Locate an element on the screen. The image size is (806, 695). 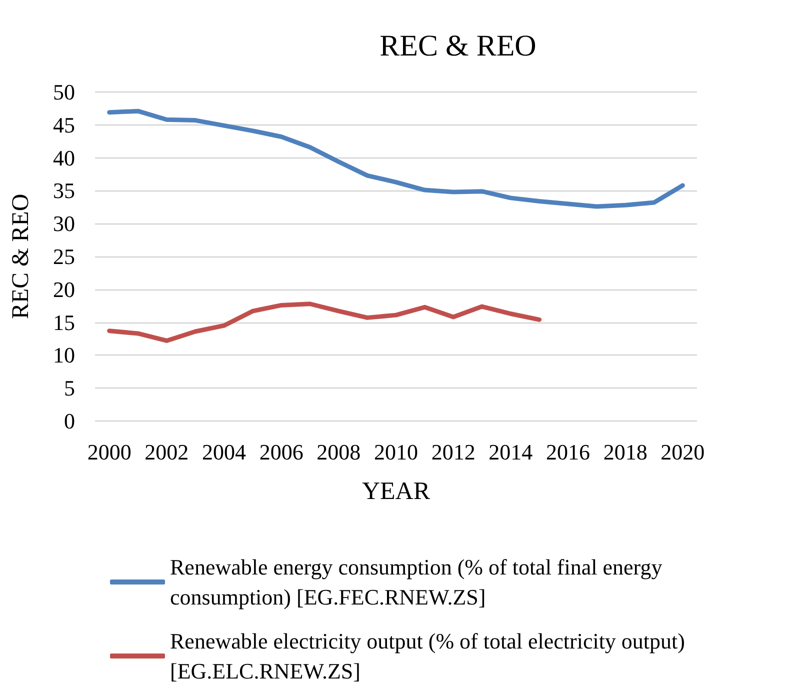
y-tick-label: 0 is located at coordinates (69, 421).